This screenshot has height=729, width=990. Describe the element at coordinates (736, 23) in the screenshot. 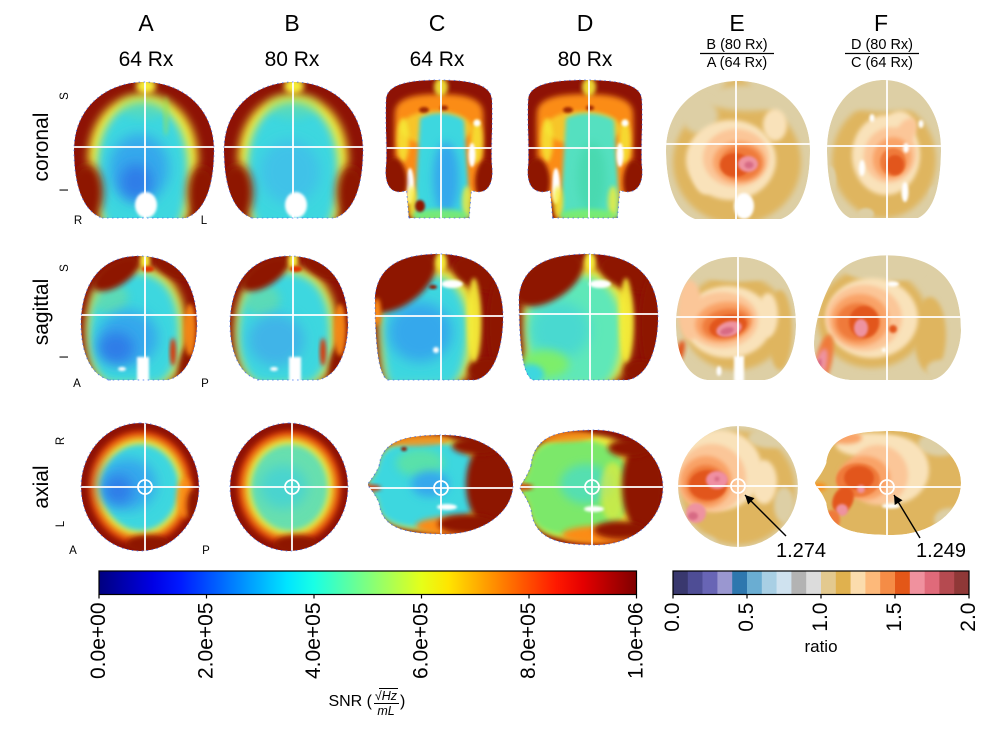

I see `svg-text: E` at that location.